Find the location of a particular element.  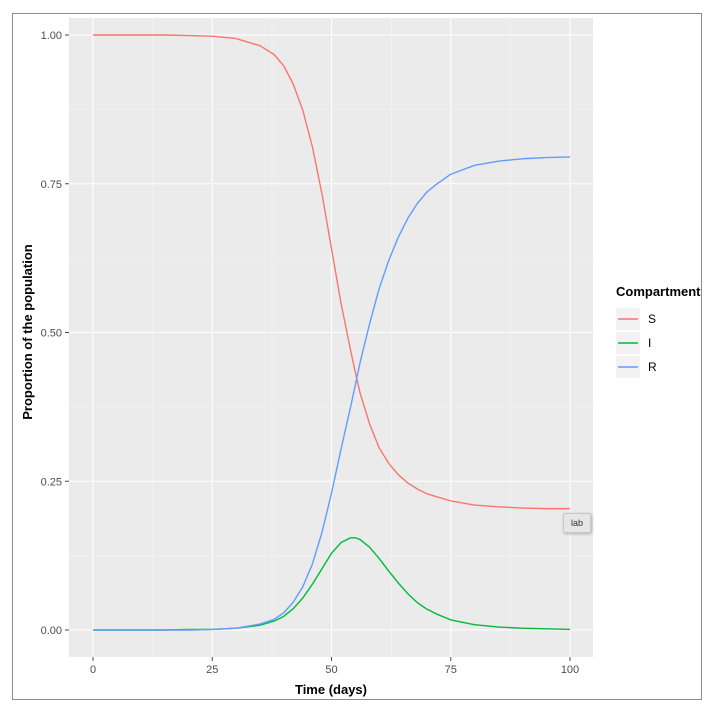

annotation-label: lab is located at coordinates (577, 523).